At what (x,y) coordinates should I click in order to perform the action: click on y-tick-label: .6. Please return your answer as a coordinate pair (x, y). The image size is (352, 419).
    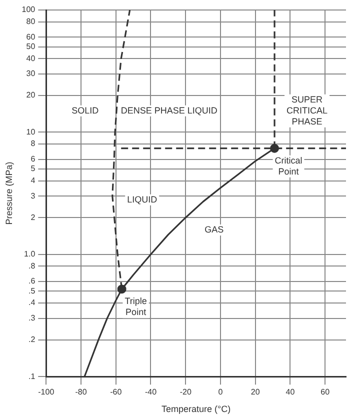
    Looking at the image, I should click on (32, 281).